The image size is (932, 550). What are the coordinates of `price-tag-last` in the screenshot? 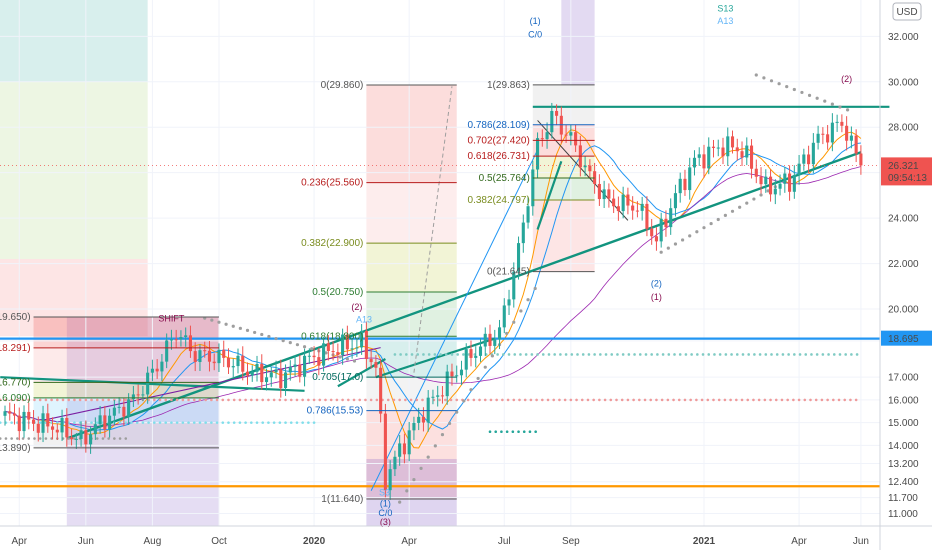 It's located at (906, 171).